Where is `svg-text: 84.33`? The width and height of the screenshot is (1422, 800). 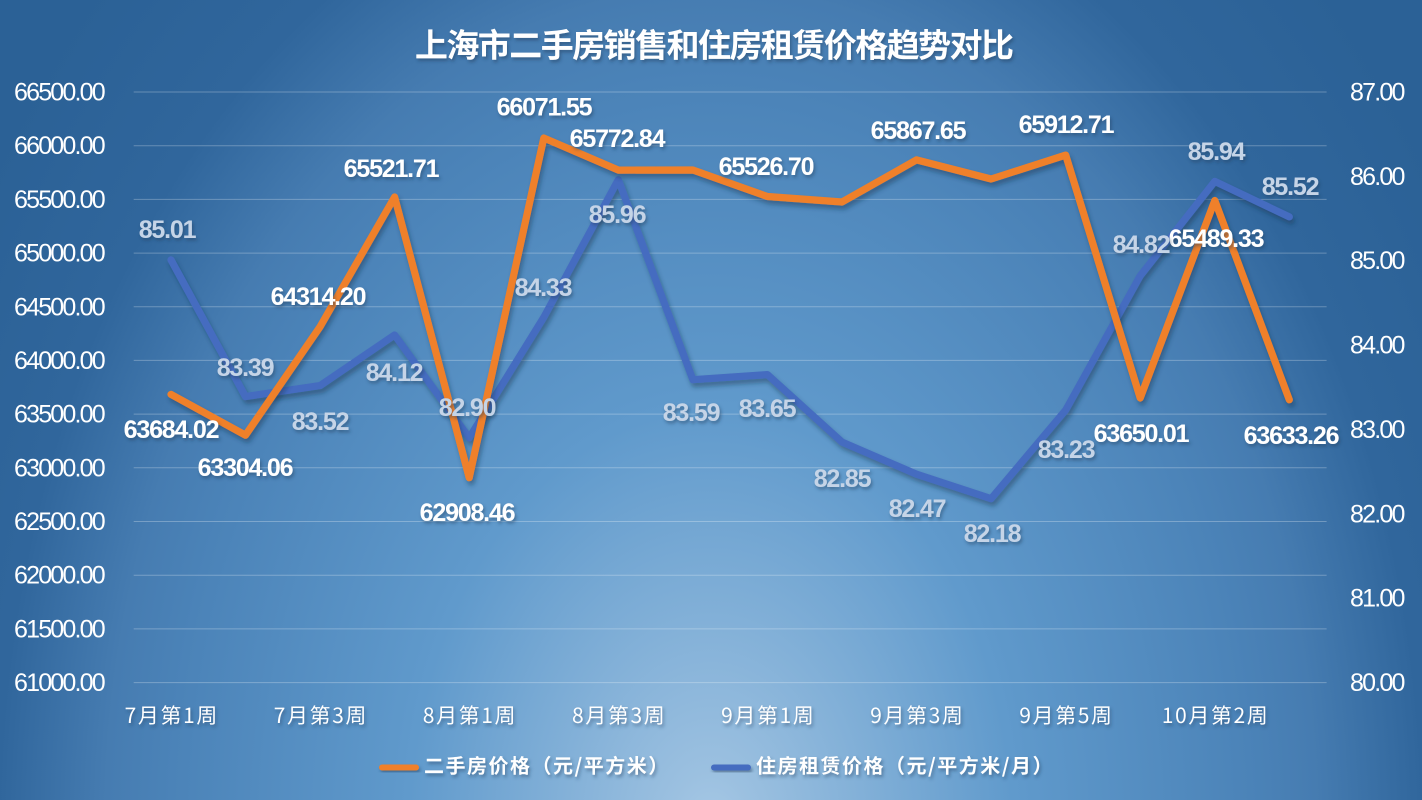
svg-text: 84.33 is located at coordinates (543, 288).